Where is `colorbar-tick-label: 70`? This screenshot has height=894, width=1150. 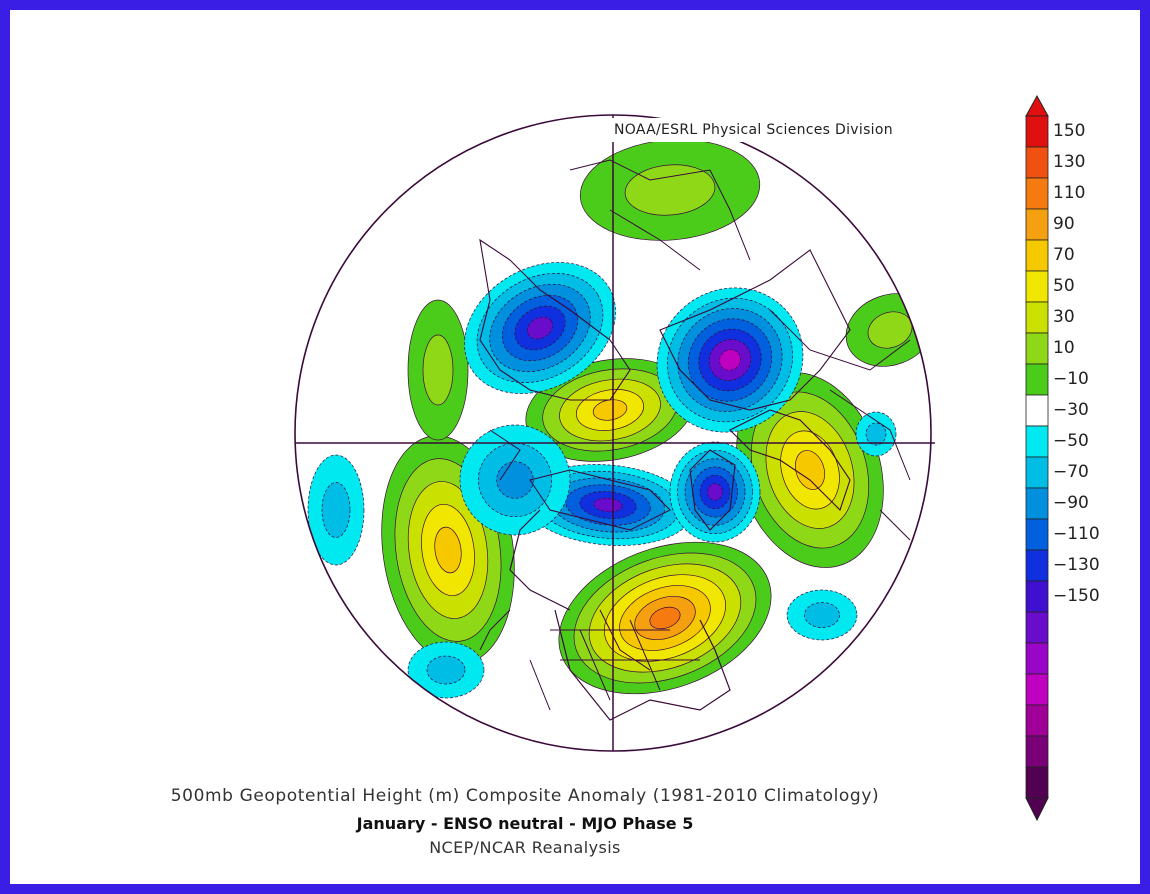 colorbar-tick-label: 70 is located at coordinates (1064, 255).